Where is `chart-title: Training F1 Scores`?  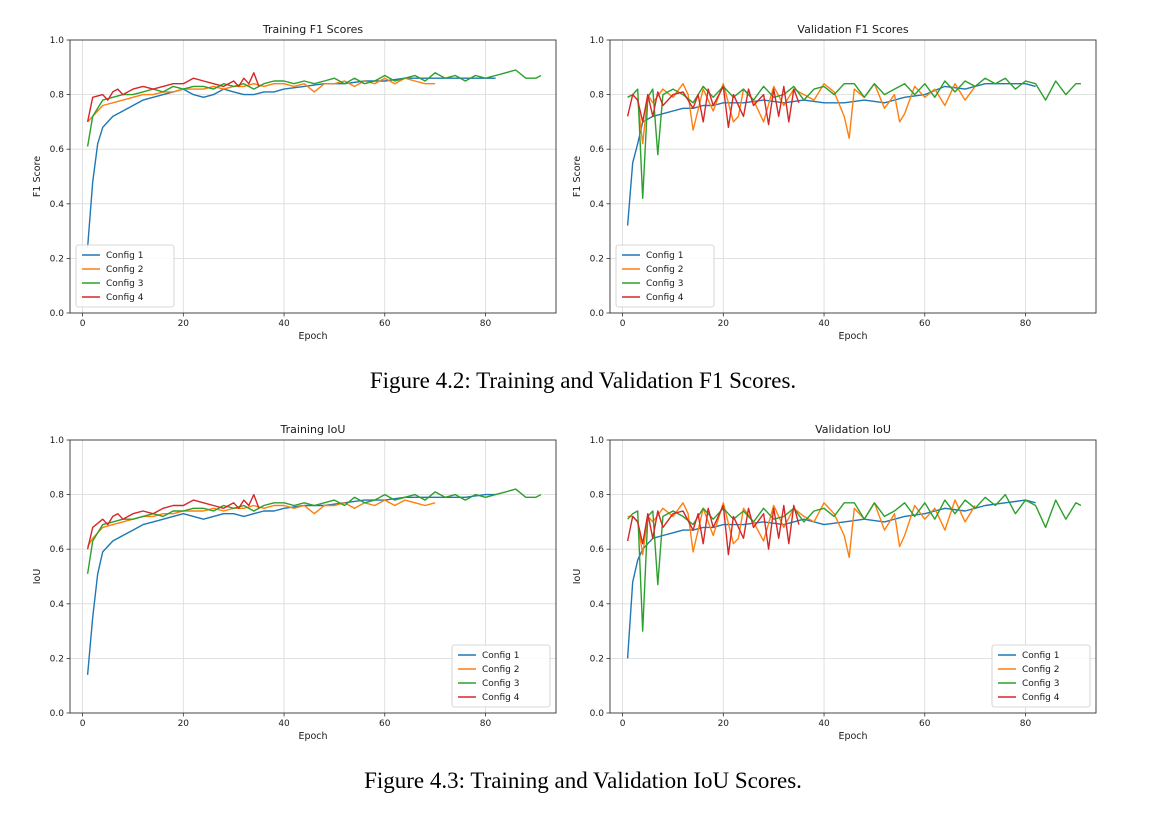
chart-title: Training F1 Scores is located at coordinates (313, 29).